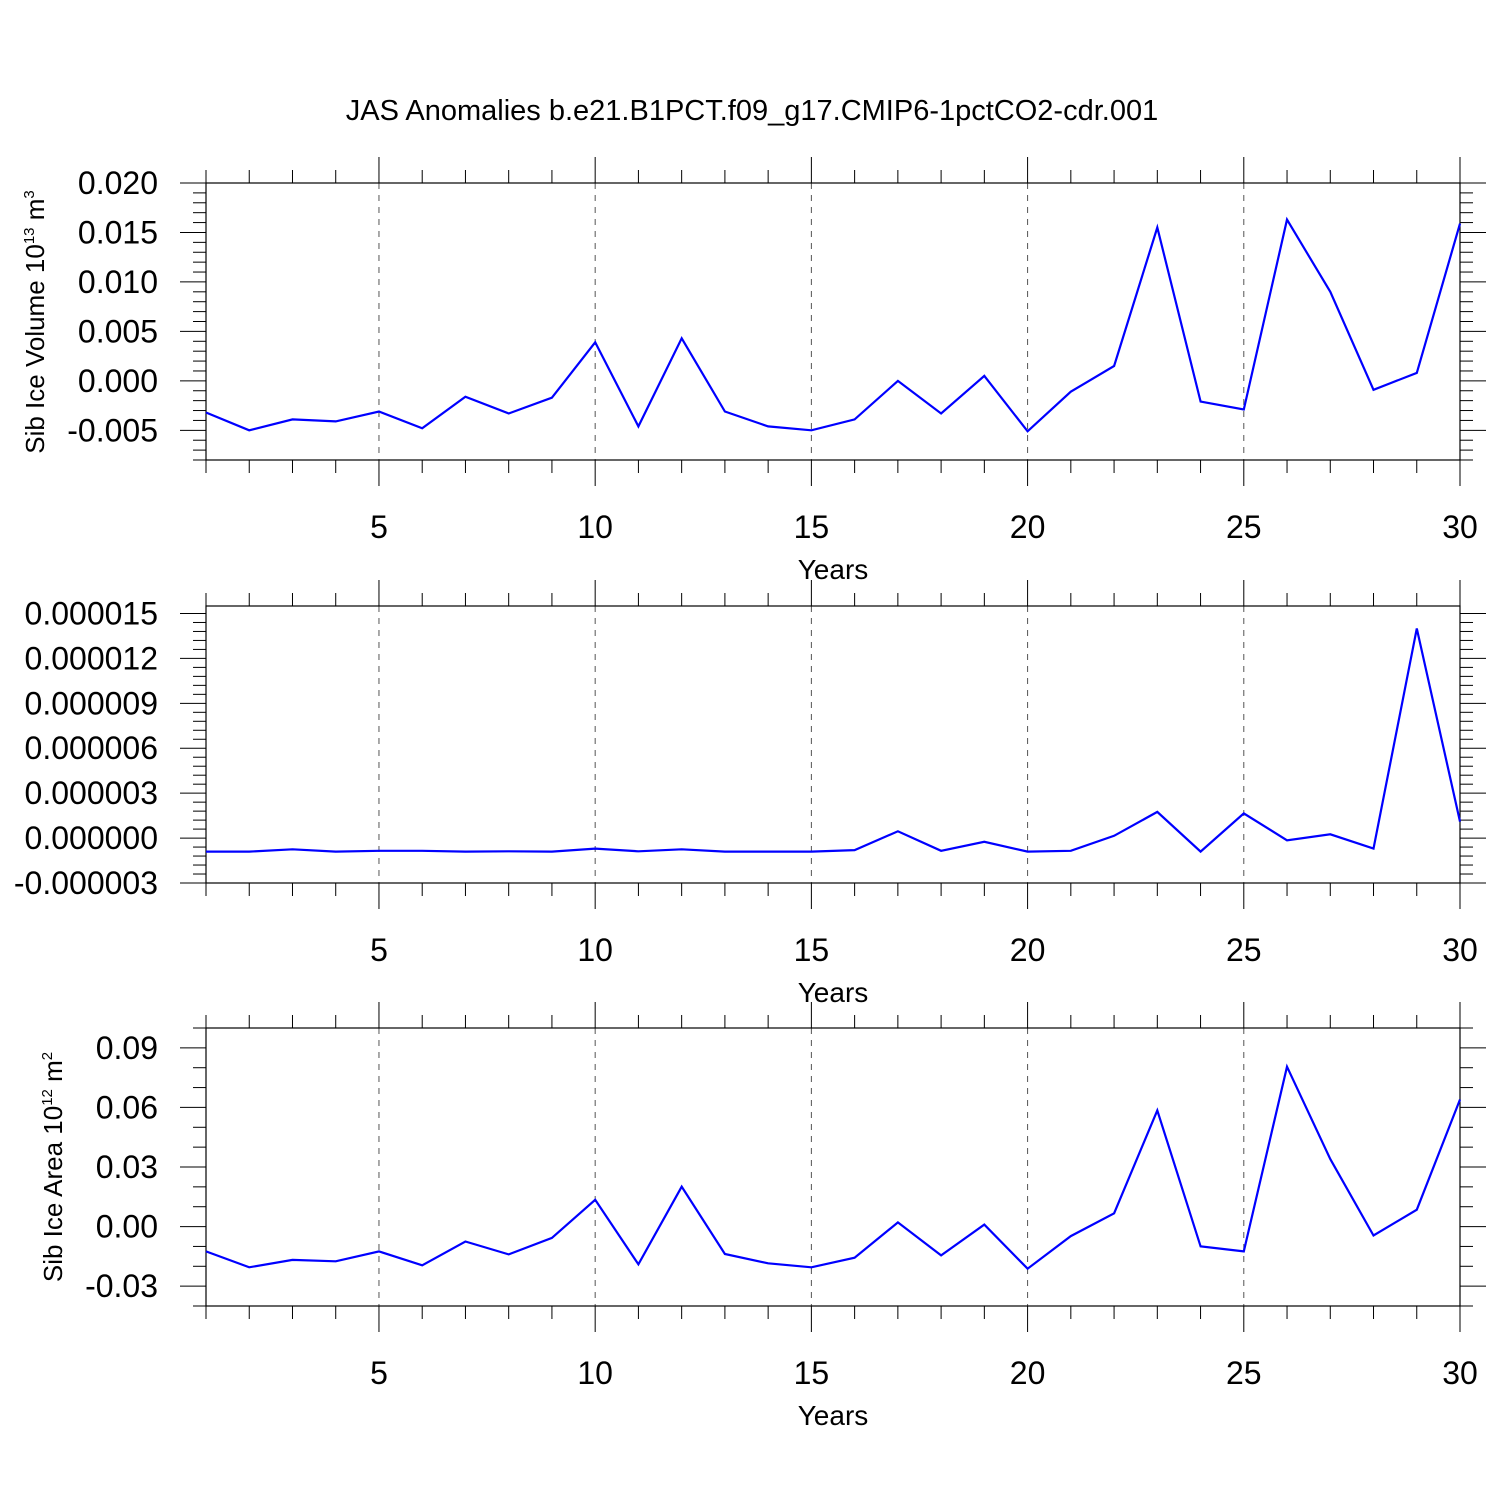 This screenshot has height=1500, width=1500. What do you see at coordinates (127, 1048) in the screenshot?
I see `y-tick-label: 0.09` at bounding box center [127, 1048].